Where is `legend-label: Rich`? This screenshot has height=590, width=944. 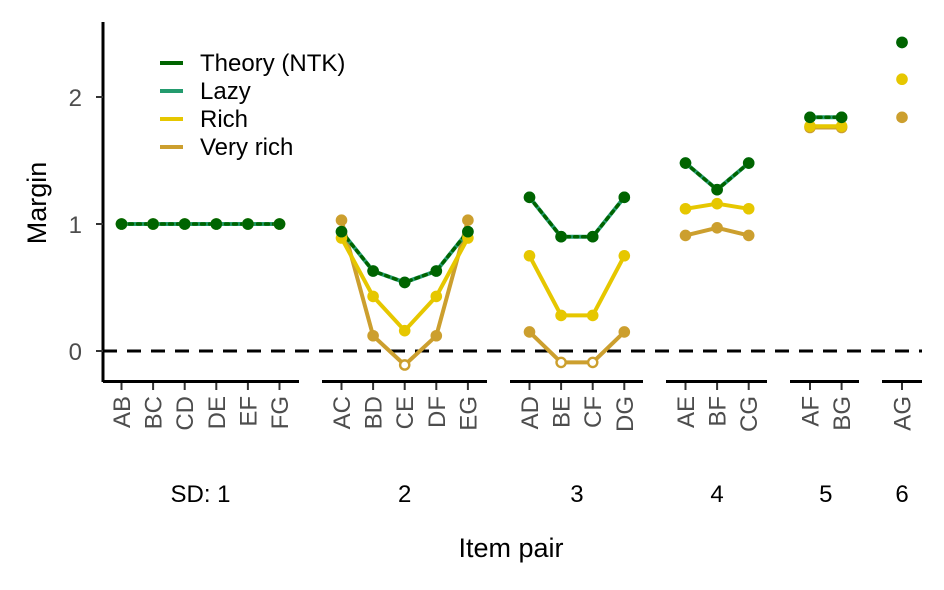 legend-label: Rich is located at coordinates (224, 119).